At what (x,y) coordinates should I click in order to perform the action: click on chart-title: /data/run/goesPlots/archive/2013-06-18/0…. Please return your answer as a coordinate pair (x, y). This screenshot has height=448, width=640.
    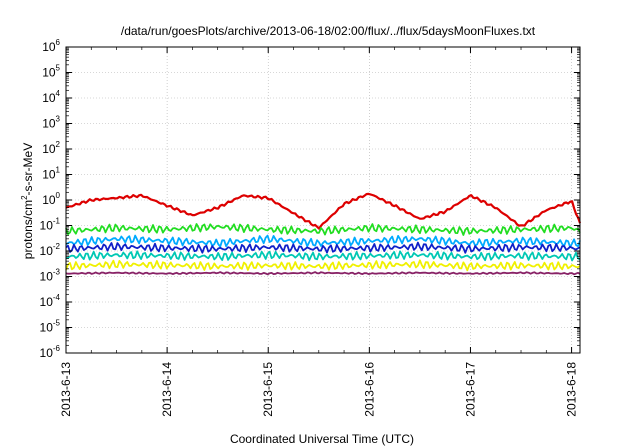
    Looking at the image, I should click on (328, 31).